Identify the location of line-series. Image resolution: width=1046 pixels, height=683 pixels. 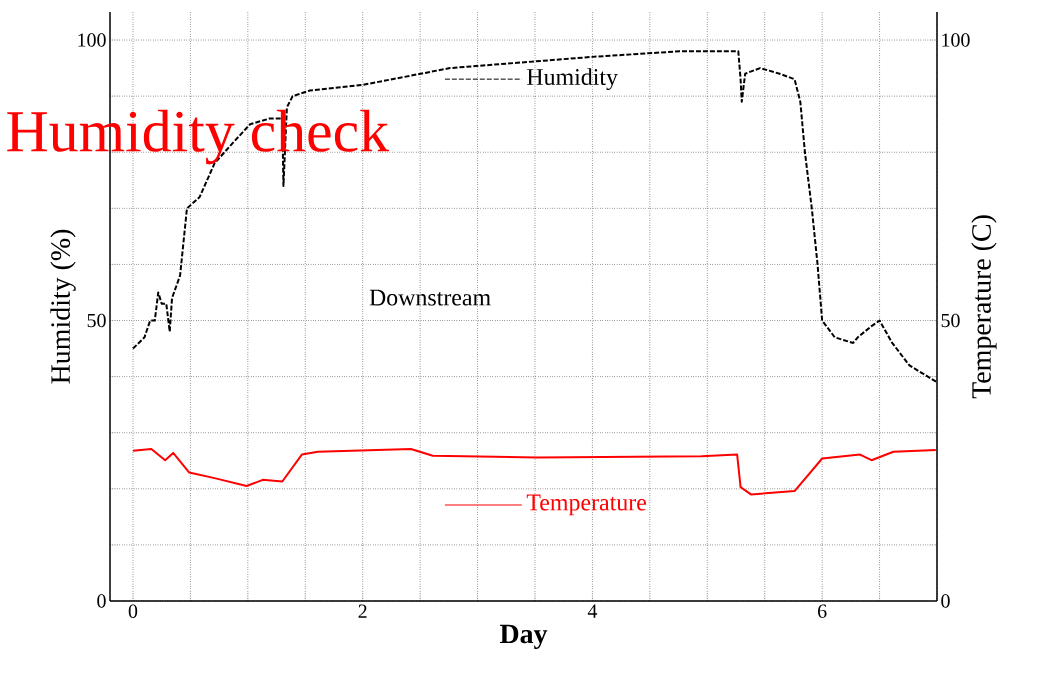
(534, 471).